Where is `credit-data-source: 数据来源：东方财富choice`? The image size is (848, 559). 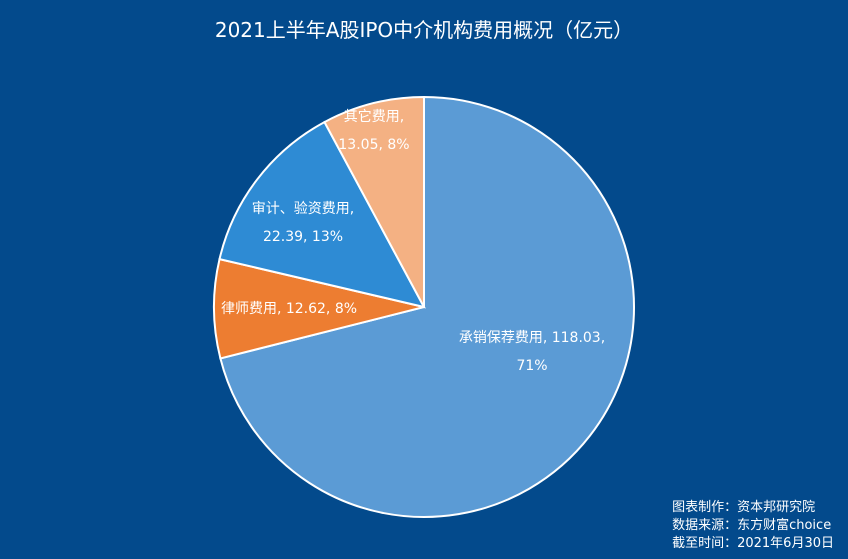 credit-data-source: 数据来源：东方财富choice is located at coordinates (752, 525).